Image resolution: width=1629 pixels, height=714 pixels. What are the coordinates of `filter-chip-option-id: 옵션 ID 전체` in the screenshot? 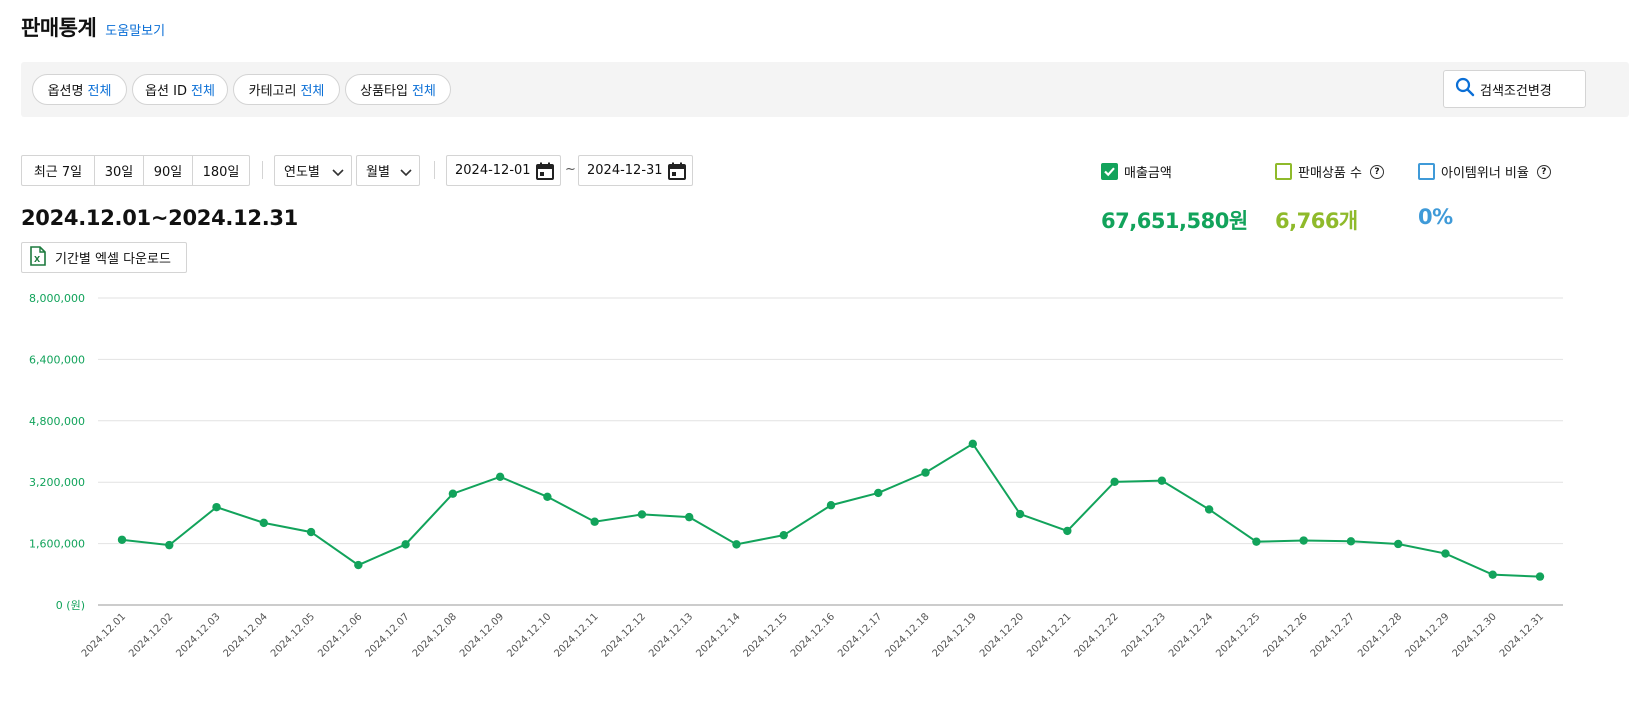 It's located at (180, 89).